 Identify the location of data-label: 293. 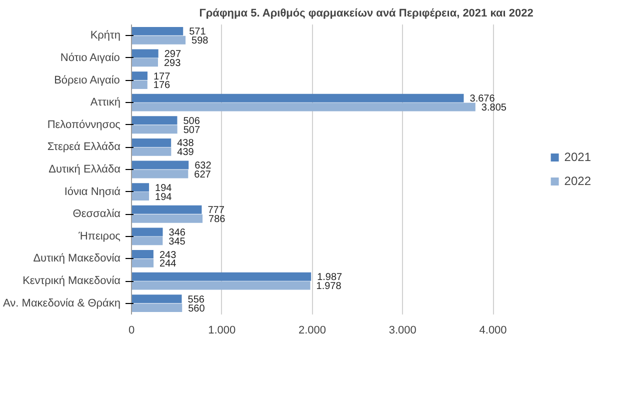
(173, 63).